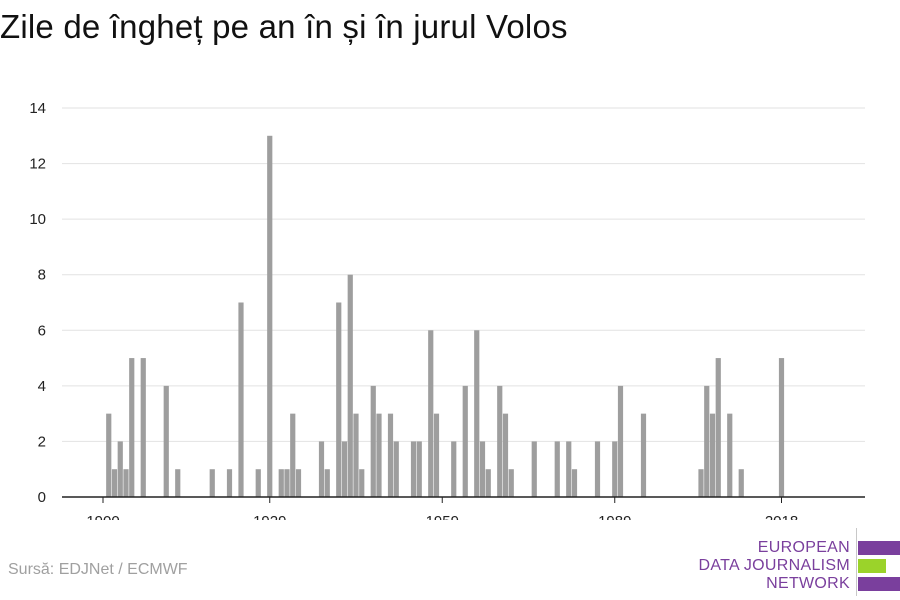 The image size is (900, 600). Describe the element at coordinates (803, 547) in the screenshot. I see `logo-line-european: EUROPEAN` at that location.